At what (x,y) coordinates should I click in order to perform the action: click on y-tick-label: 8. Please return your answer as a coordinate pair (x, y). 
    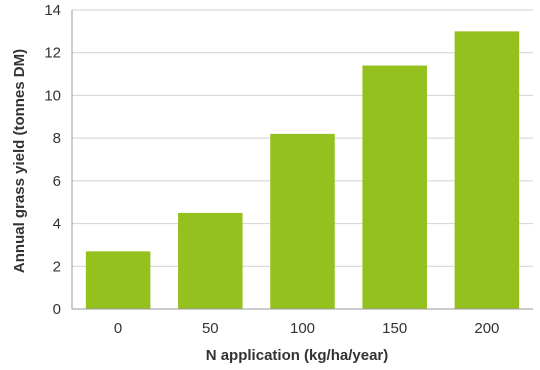
    Looking at the image, I should click on (57, 138).